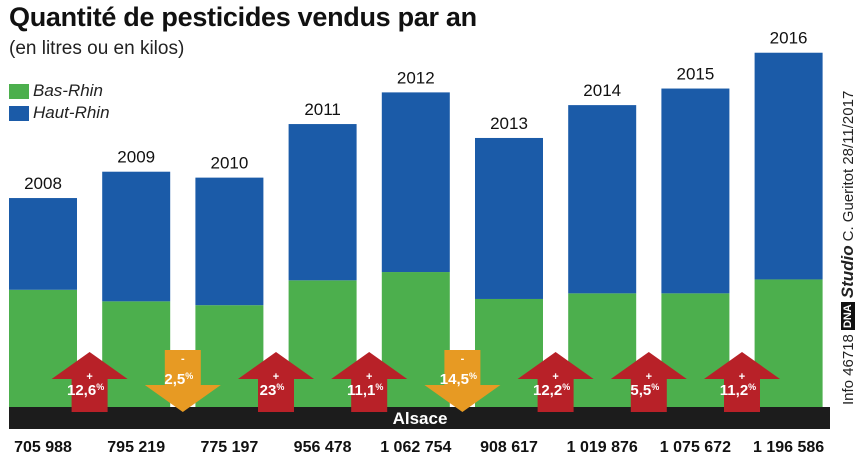 This screenshot has height=461, width=860. I want to click on year-label: 2015, so click(695, 74).